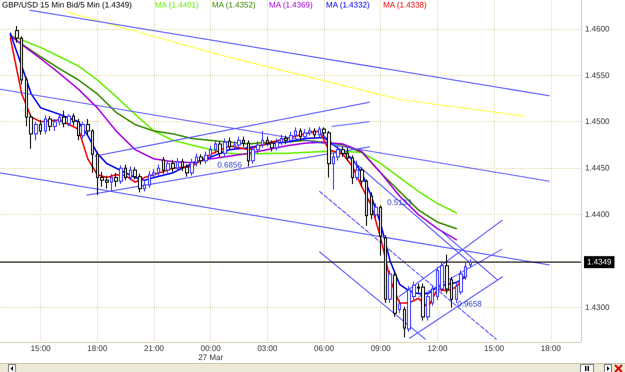 The width and height of the screenshot is (625, 372). What do you see at coordinates (67, 5) in the screenshot?
I see `chart-title: GBP/USD 15 Min Bid/5 Min (1.4349)` at bounding box center [67, 5].